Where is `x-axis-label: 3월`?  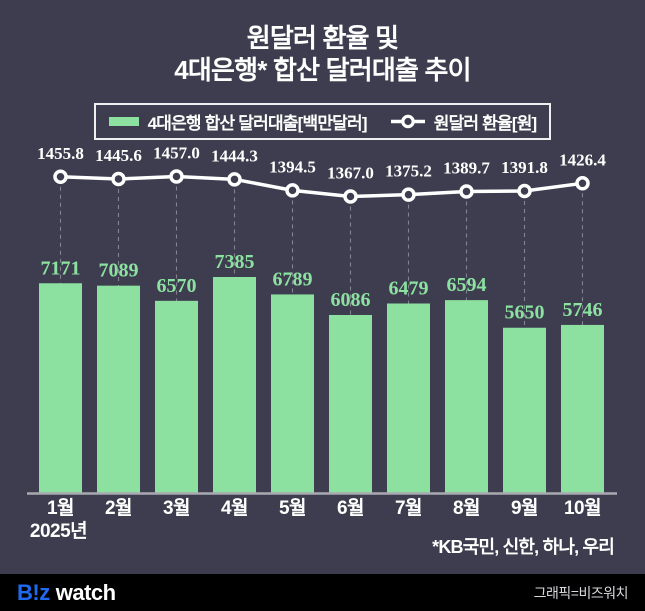 x-axis-label: 3월 is located at coordinates (176, 508).